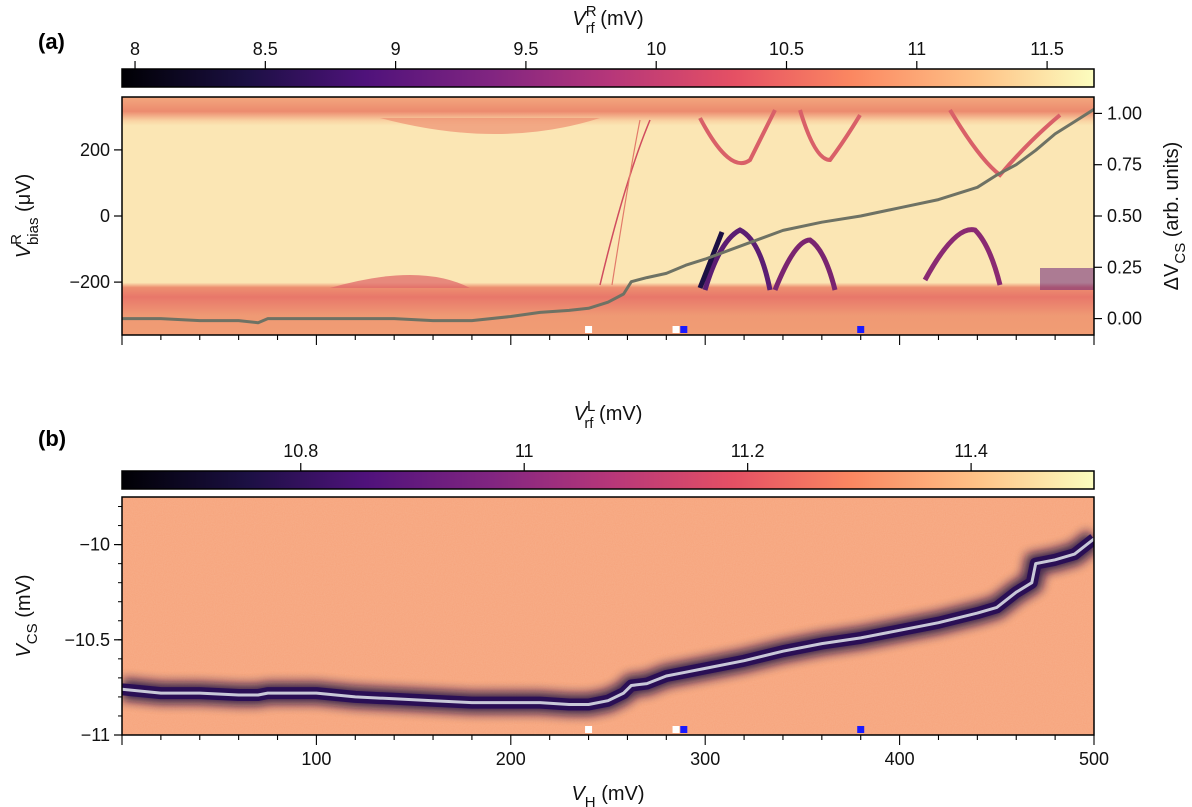 The width and height of the screenshot is (1192, 807). Describe the element at coordinates (725, 329) in the screenshot. I see `markers-a` at that location.